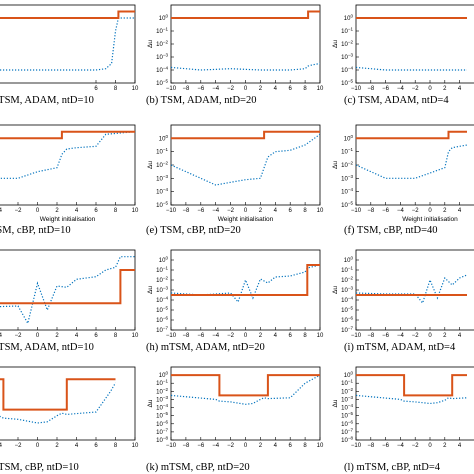  What do you see at coordinates (198, 467) in the screenshot?
I see `panel-caption: (k) mTSM, cBP, ntD=20` at bounding box center [198, 467].